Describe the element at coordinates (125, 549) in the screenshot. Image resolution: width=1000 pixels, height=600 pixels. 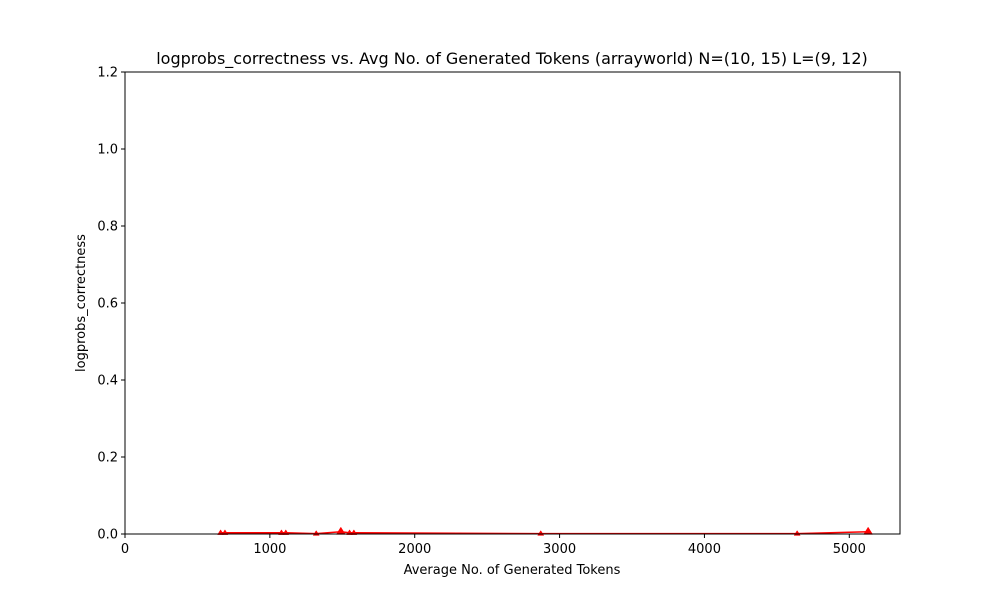
I see `x-tick-label: 0` at that location.